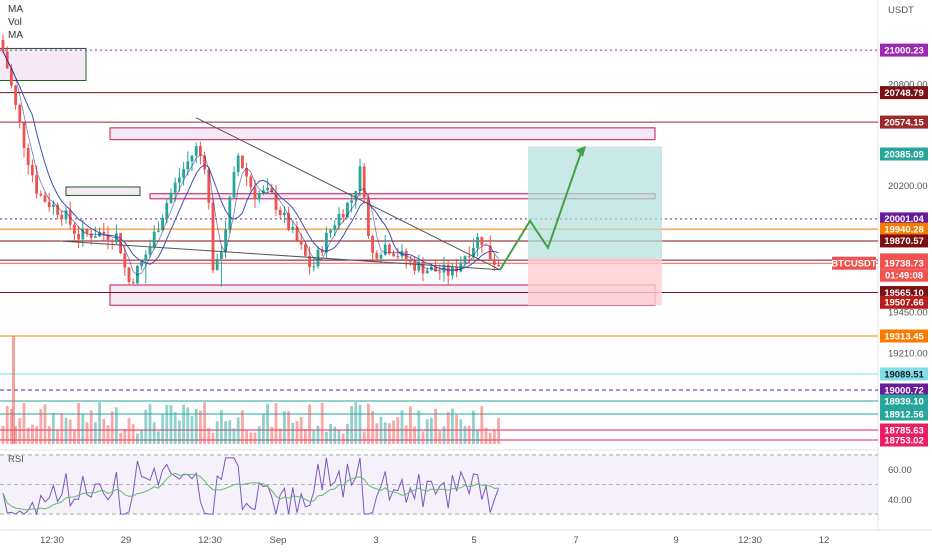  What do you see at coordinates (904, 93) in the screenshot?
I see `price-tag-20748.79: 20748.79` at bounding box center [904, 93].